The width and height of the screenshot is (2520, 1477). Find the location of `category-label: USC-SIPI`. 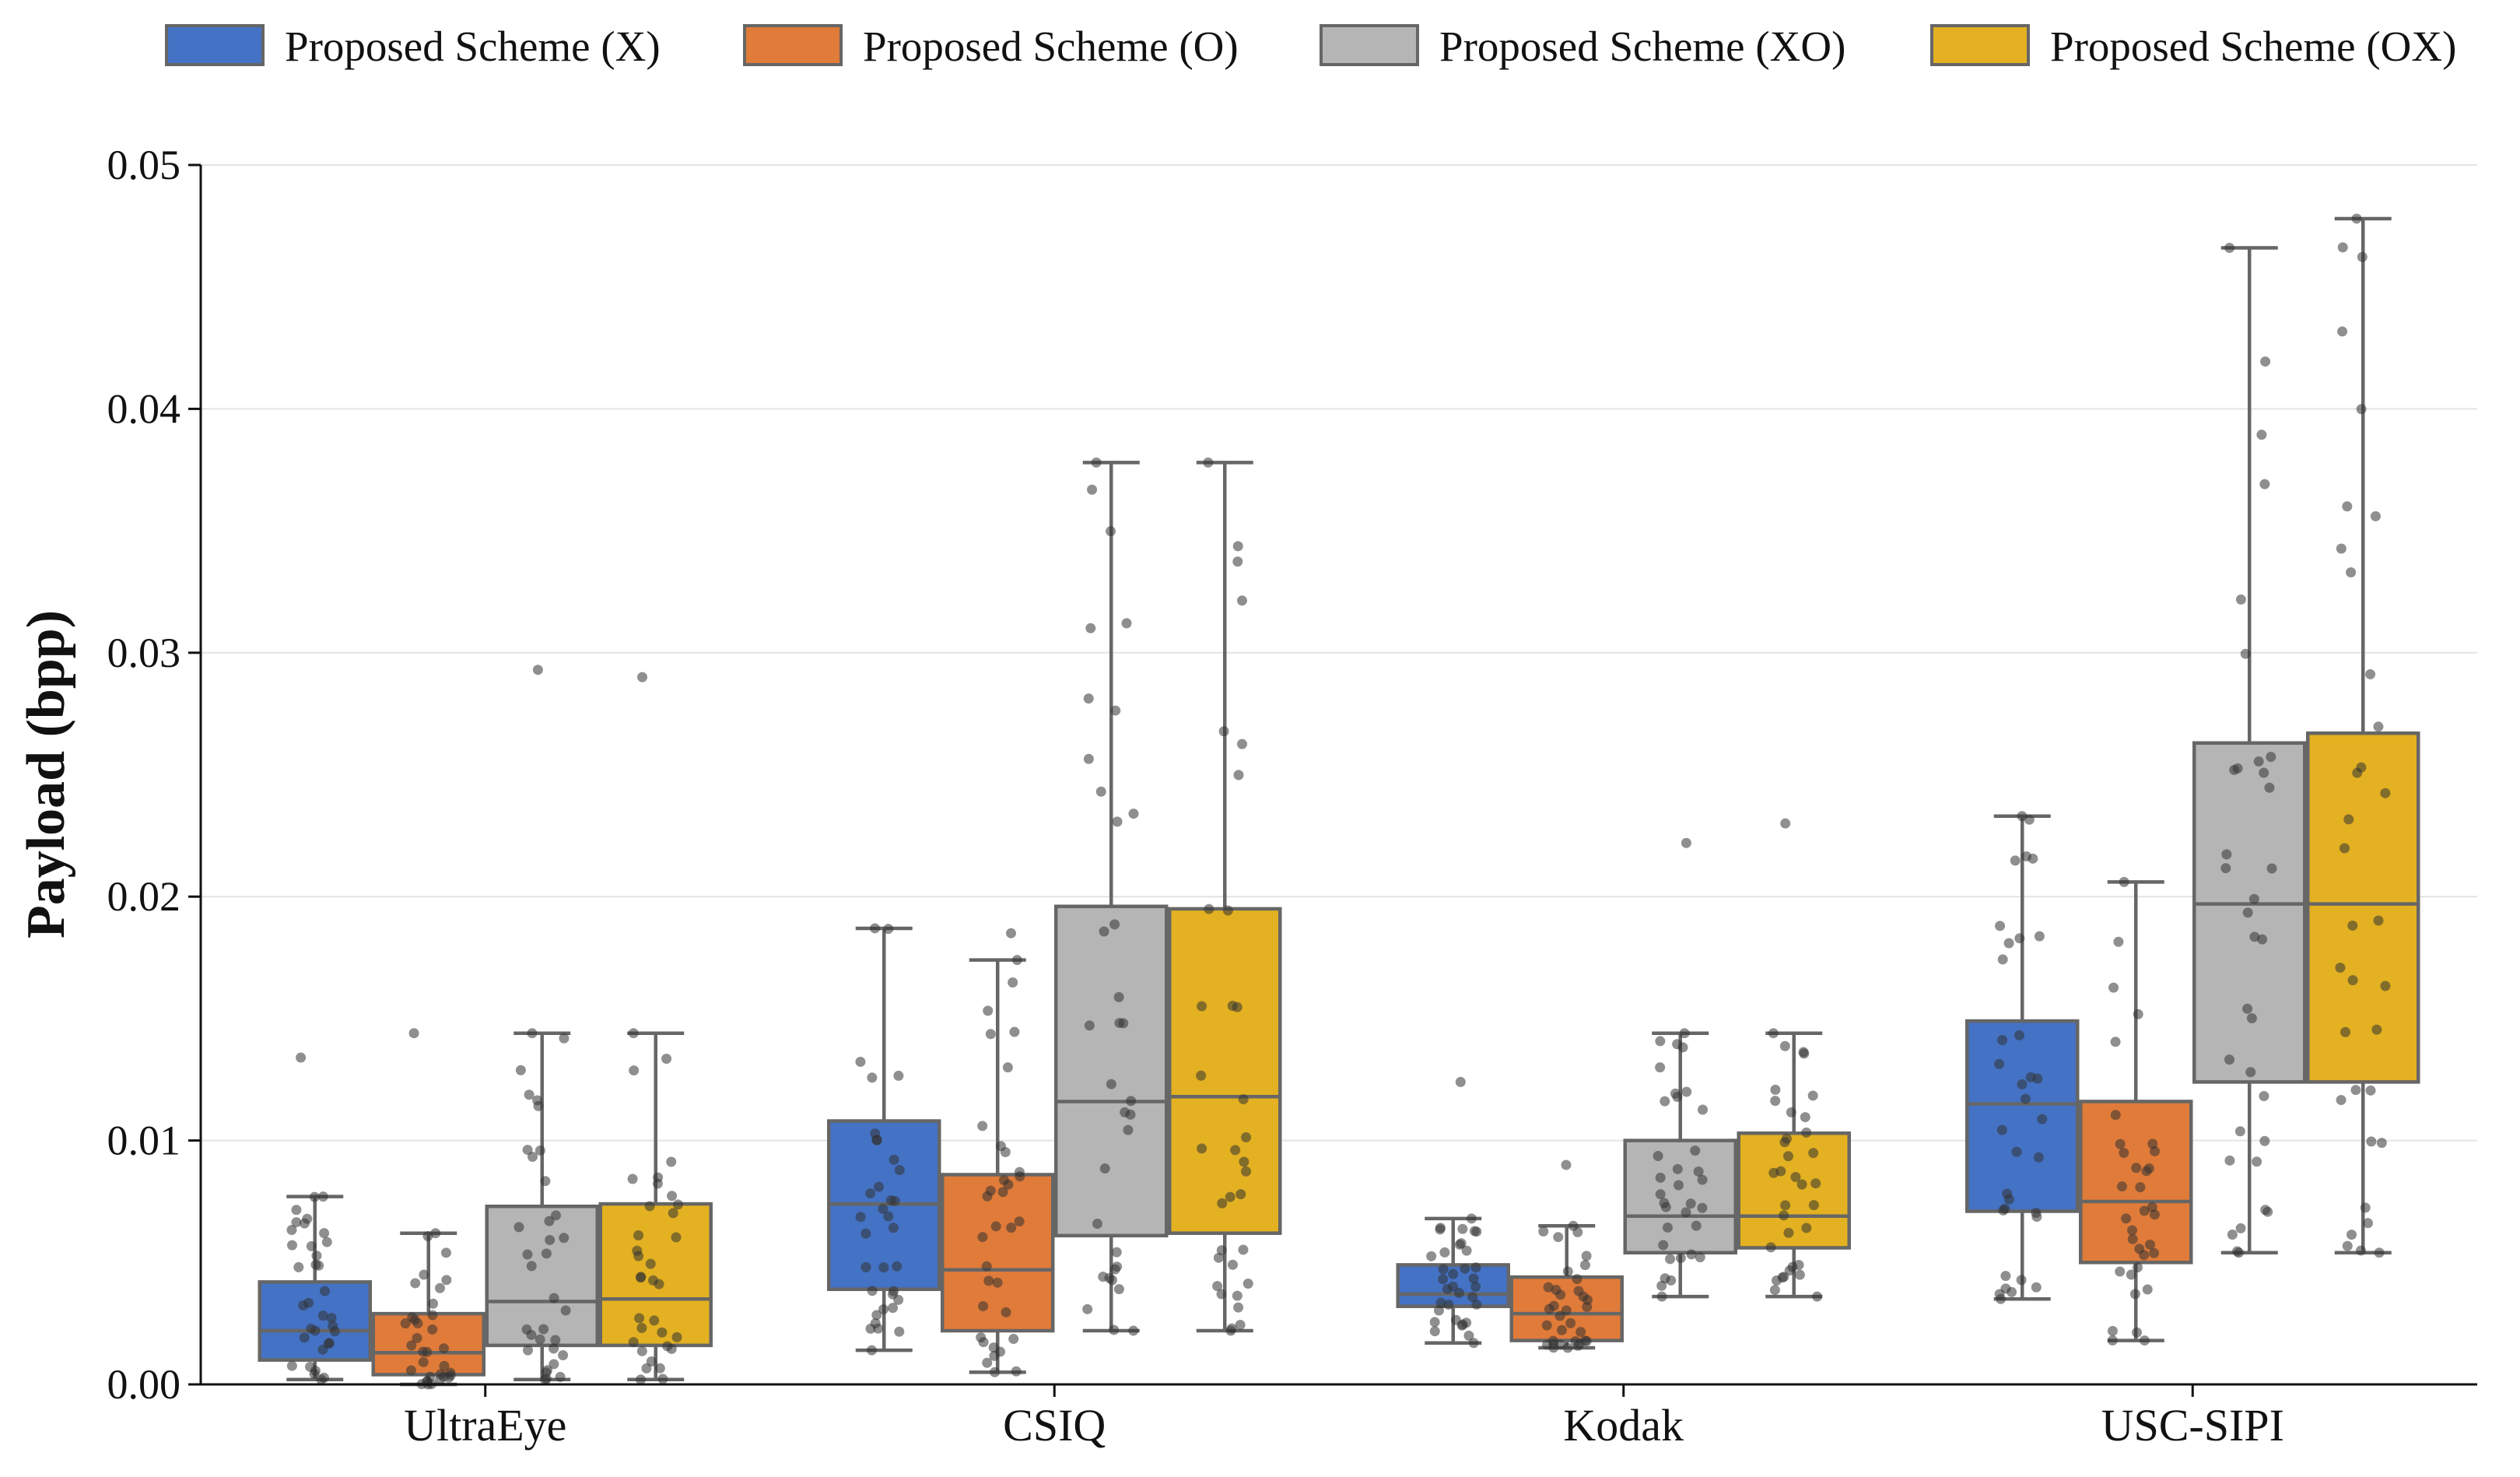

category-label: USC-SIPI is located at coordinates (2192, 1426).